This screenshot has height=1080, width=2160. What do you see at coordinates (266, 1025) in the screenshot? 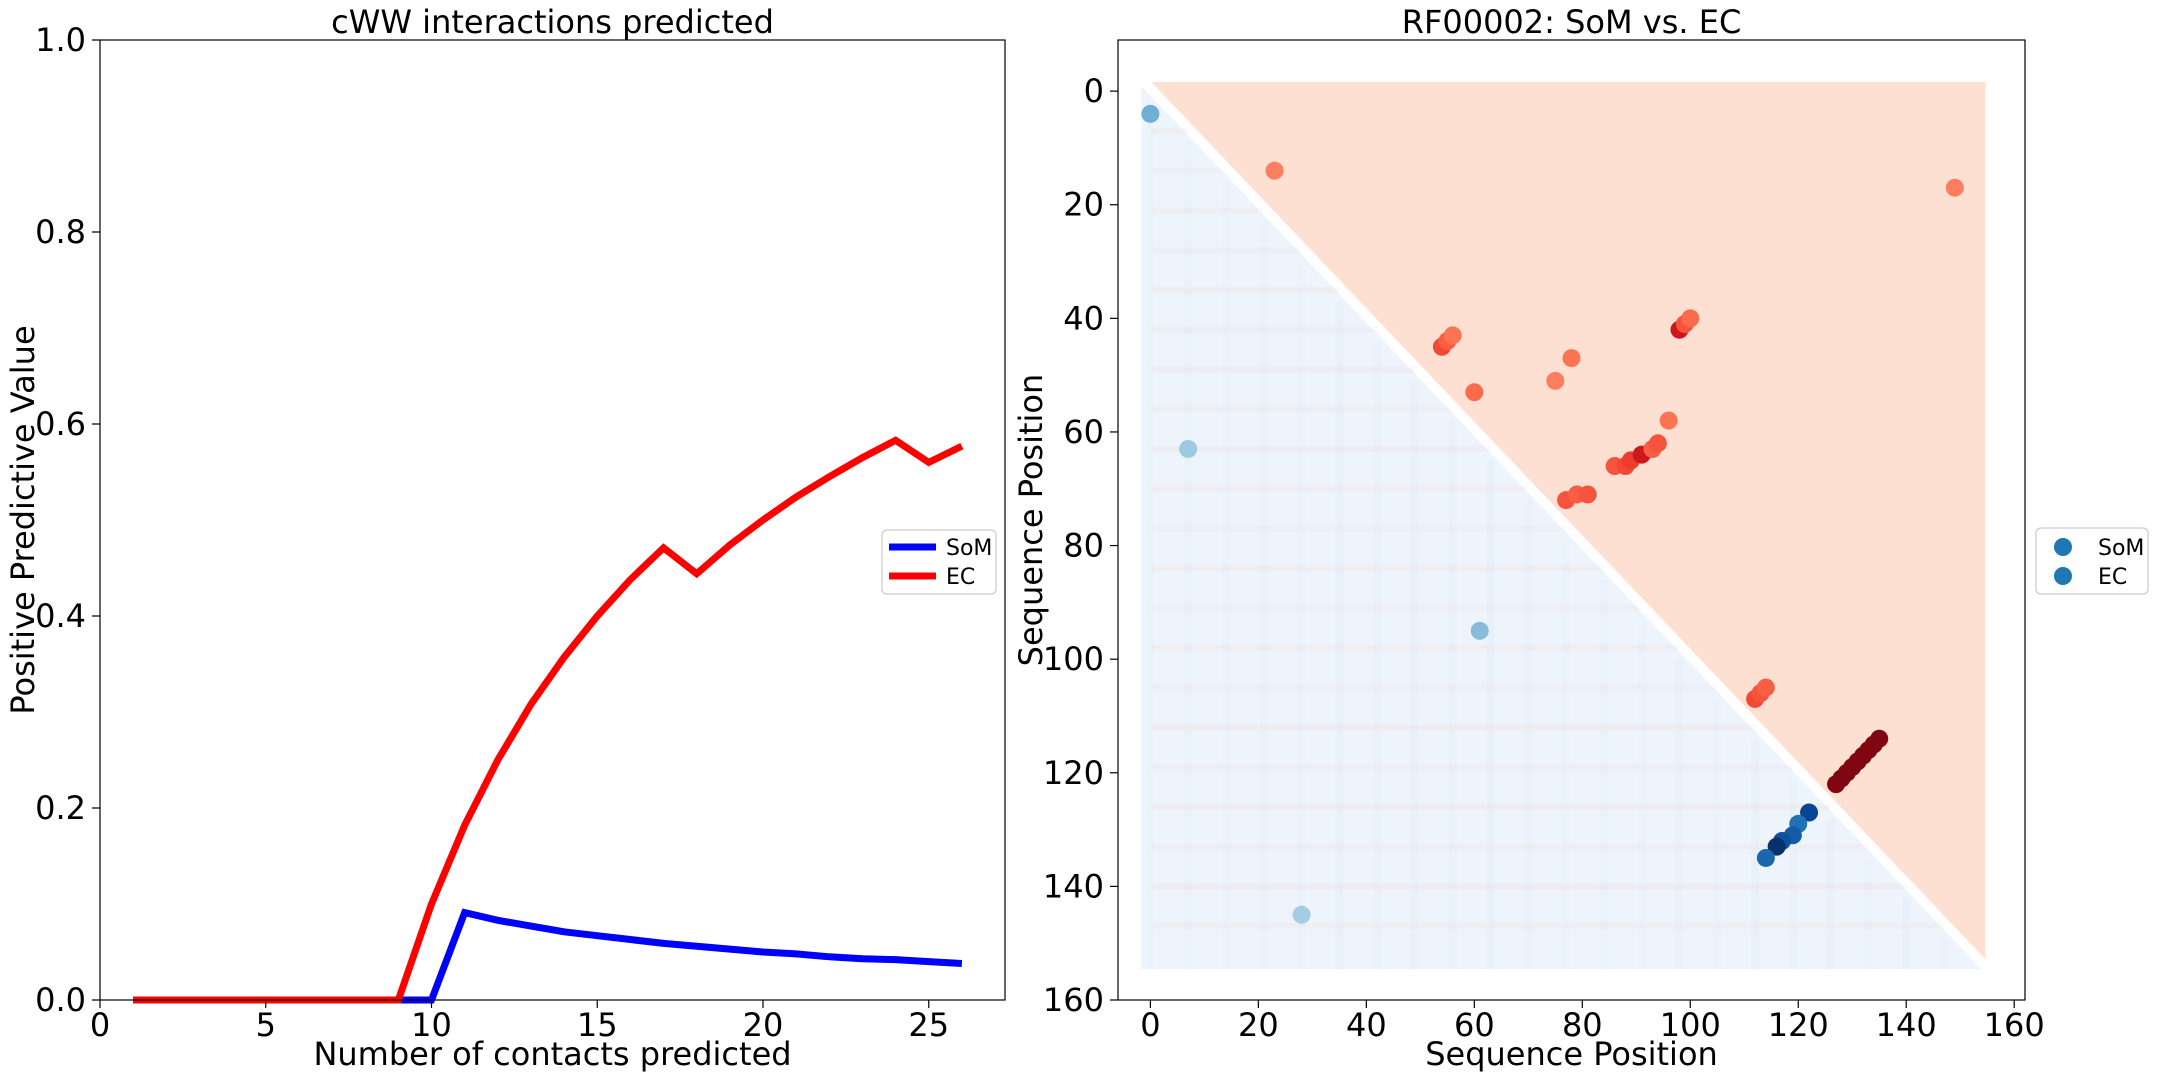
I see `x-tick-label: 5` at bounding box center [266, 1025].